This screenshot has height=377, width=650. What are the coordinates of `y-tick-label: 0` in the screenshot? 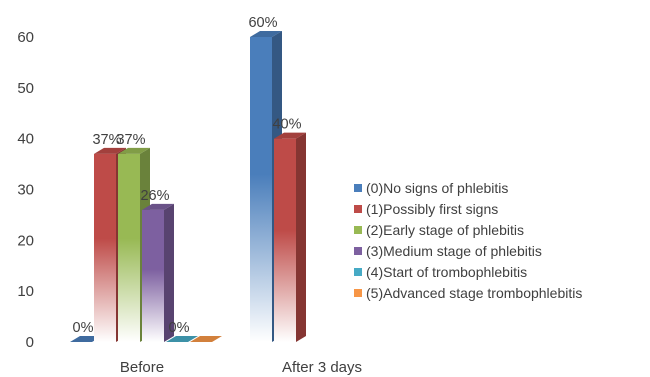 It's located at (30, 342).